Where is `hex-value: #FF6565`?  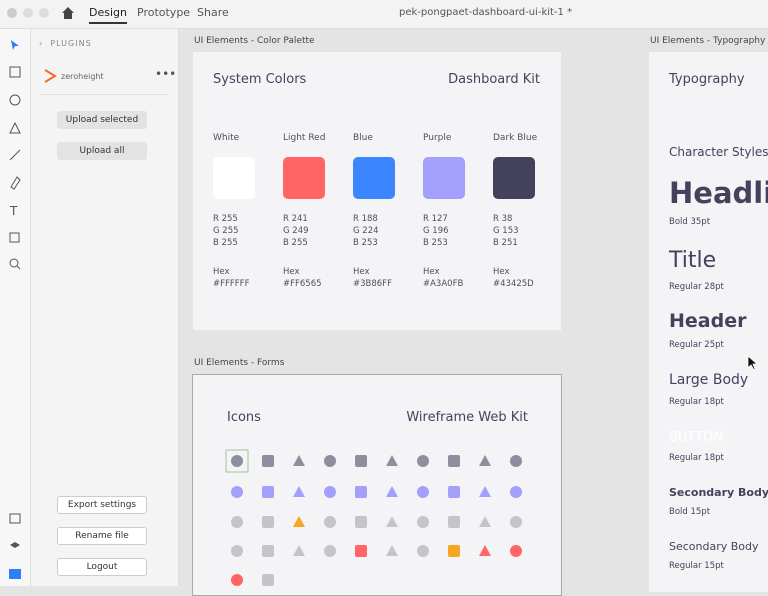
hex-value: #FF6565 is located at coordinates (302, 284).